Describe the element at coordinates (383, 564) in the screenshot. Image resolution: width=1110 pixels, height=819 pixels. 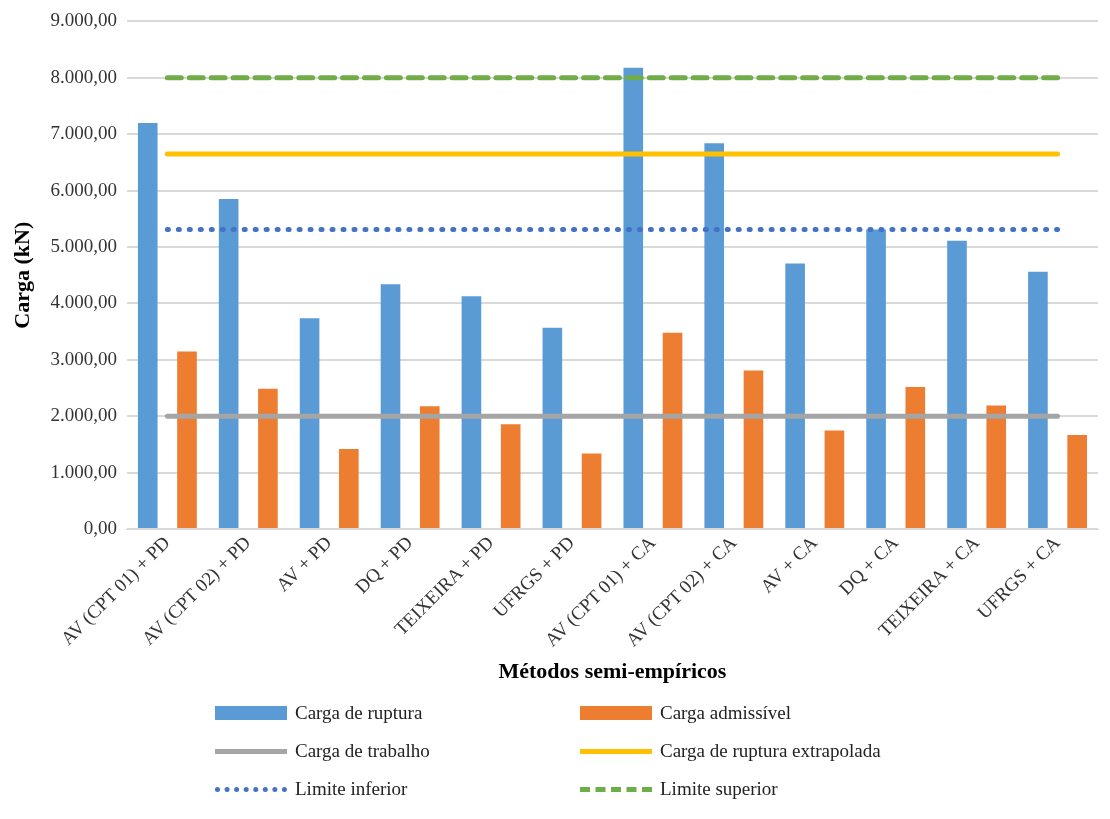
I see `x-tick-label: DQ + PD` at that location.